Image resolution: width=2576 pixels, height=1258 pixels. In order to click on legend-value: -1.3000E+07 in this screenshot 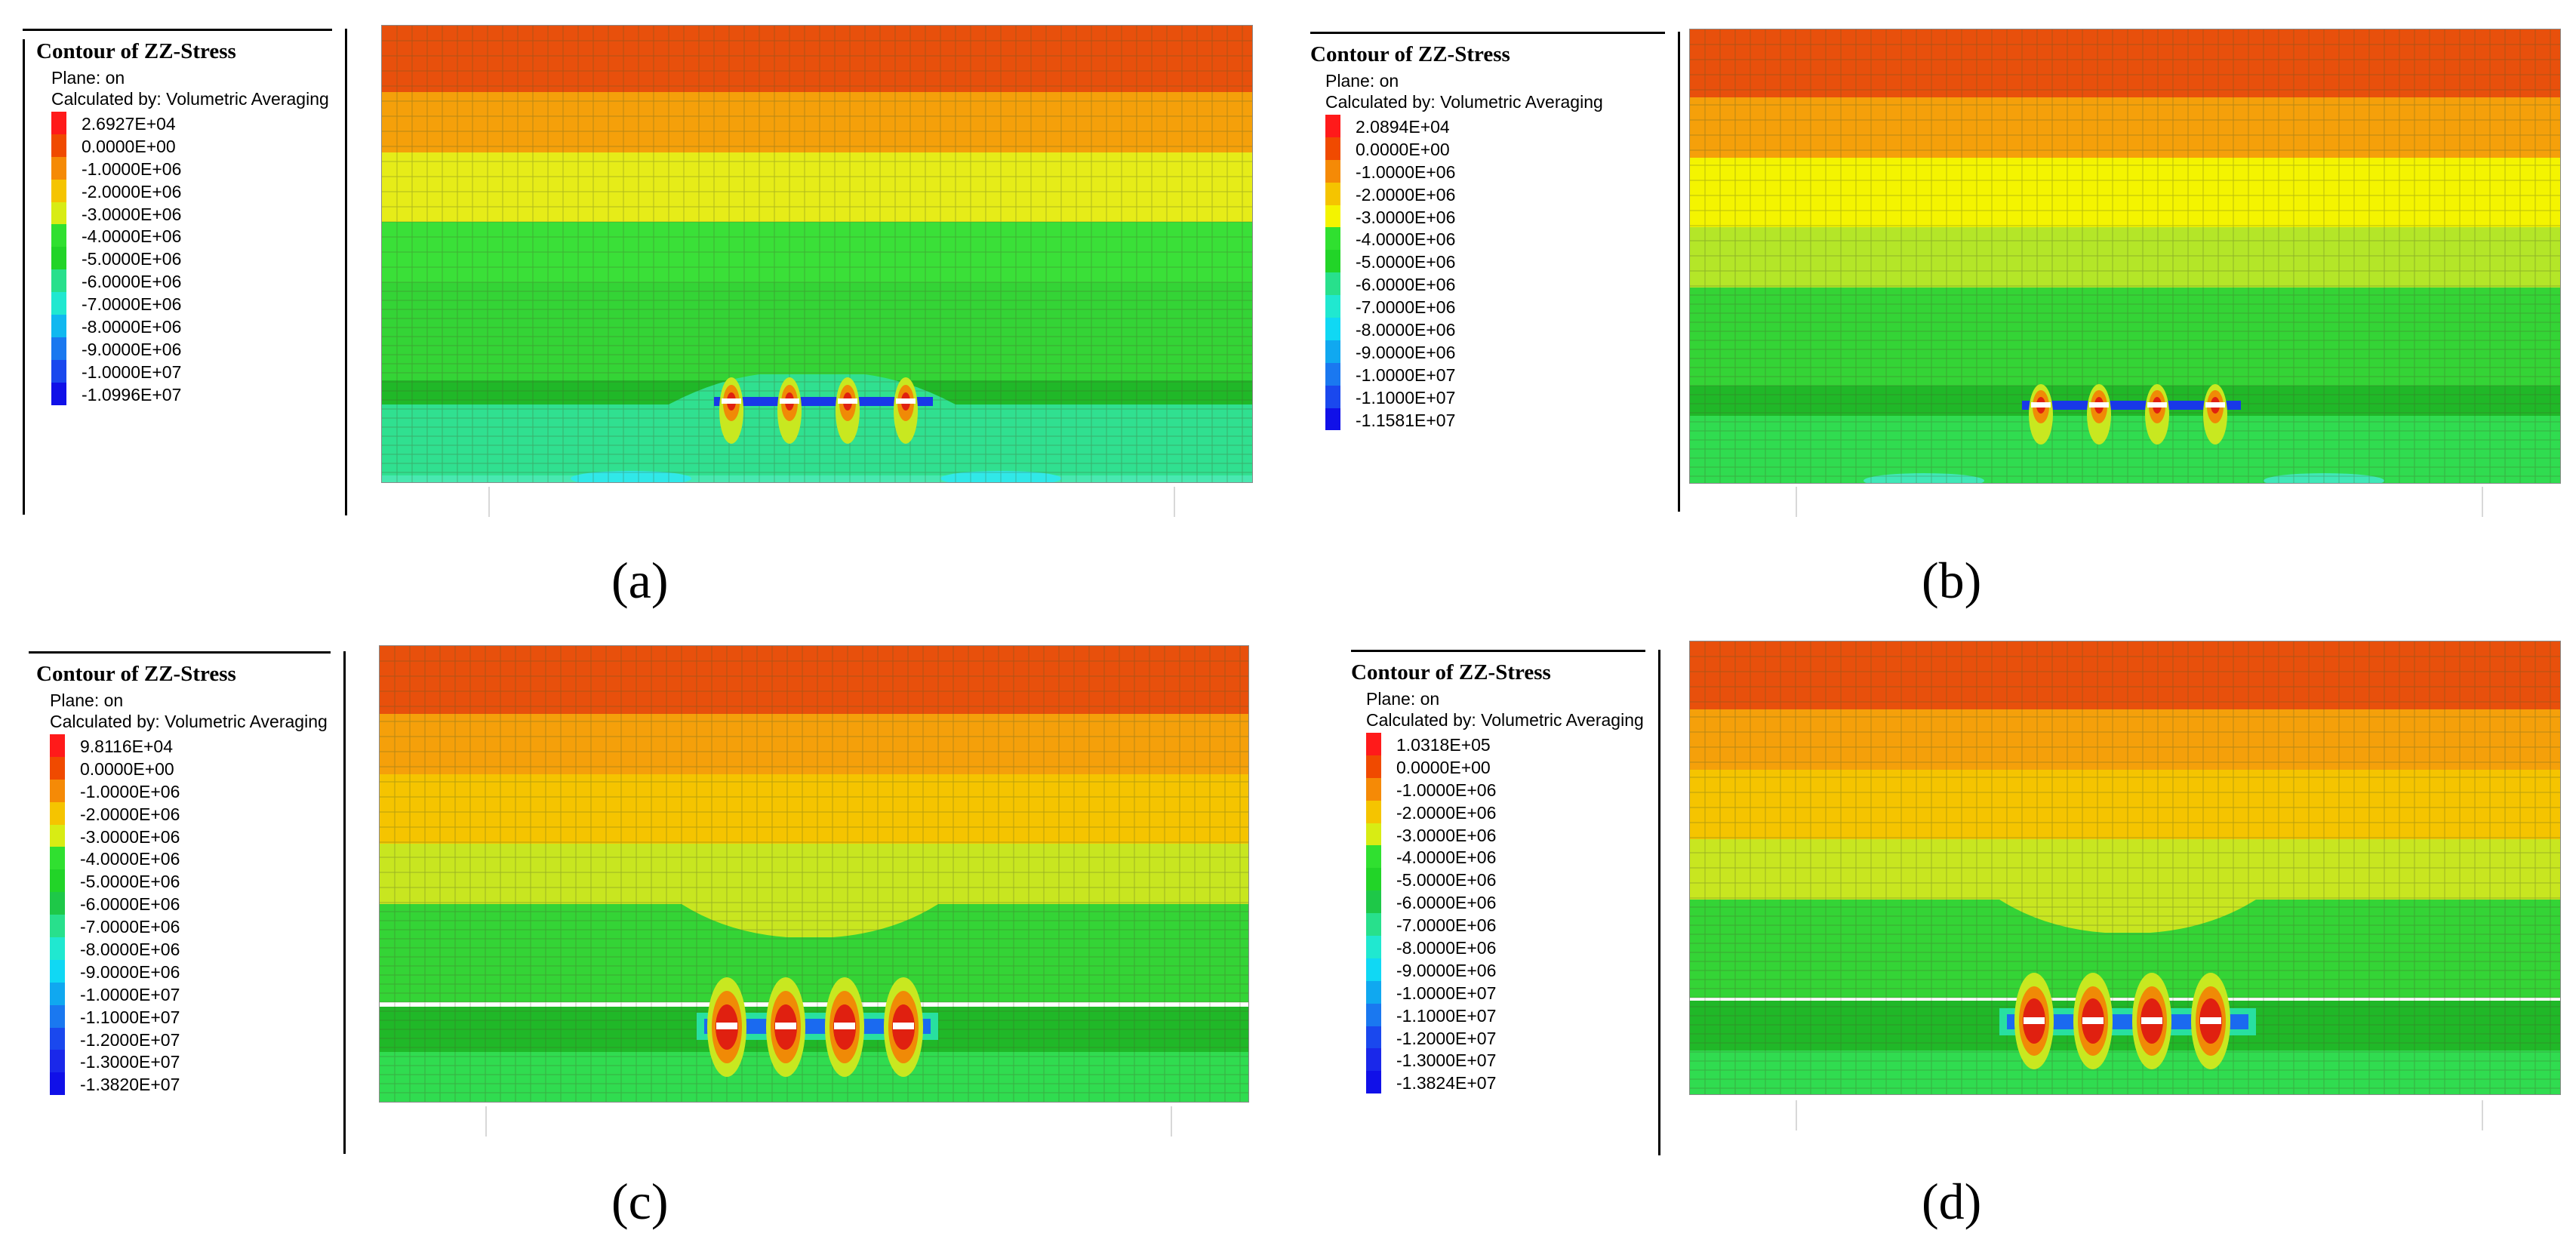, I will do `click(1446, 1060)`.